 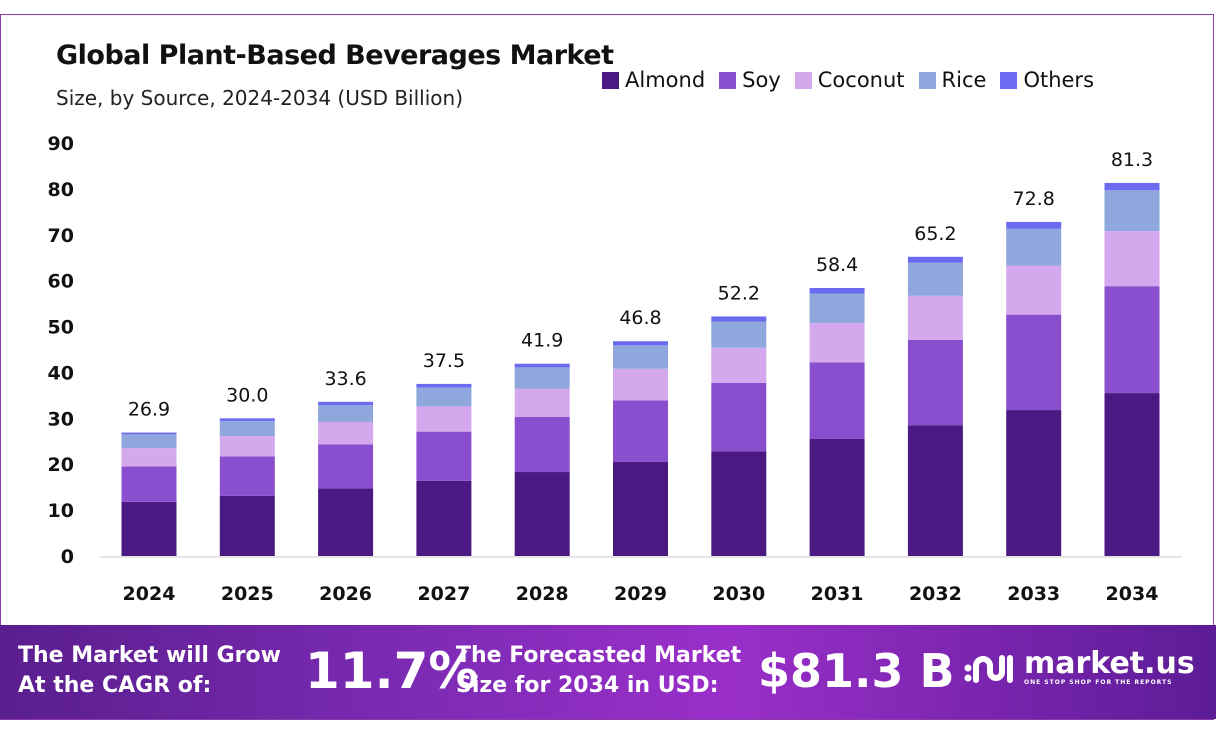 What do you see at coordinates (640, 318) in the screenshot?
I see `total-label: 46.8` at bounding box center [640, 318].